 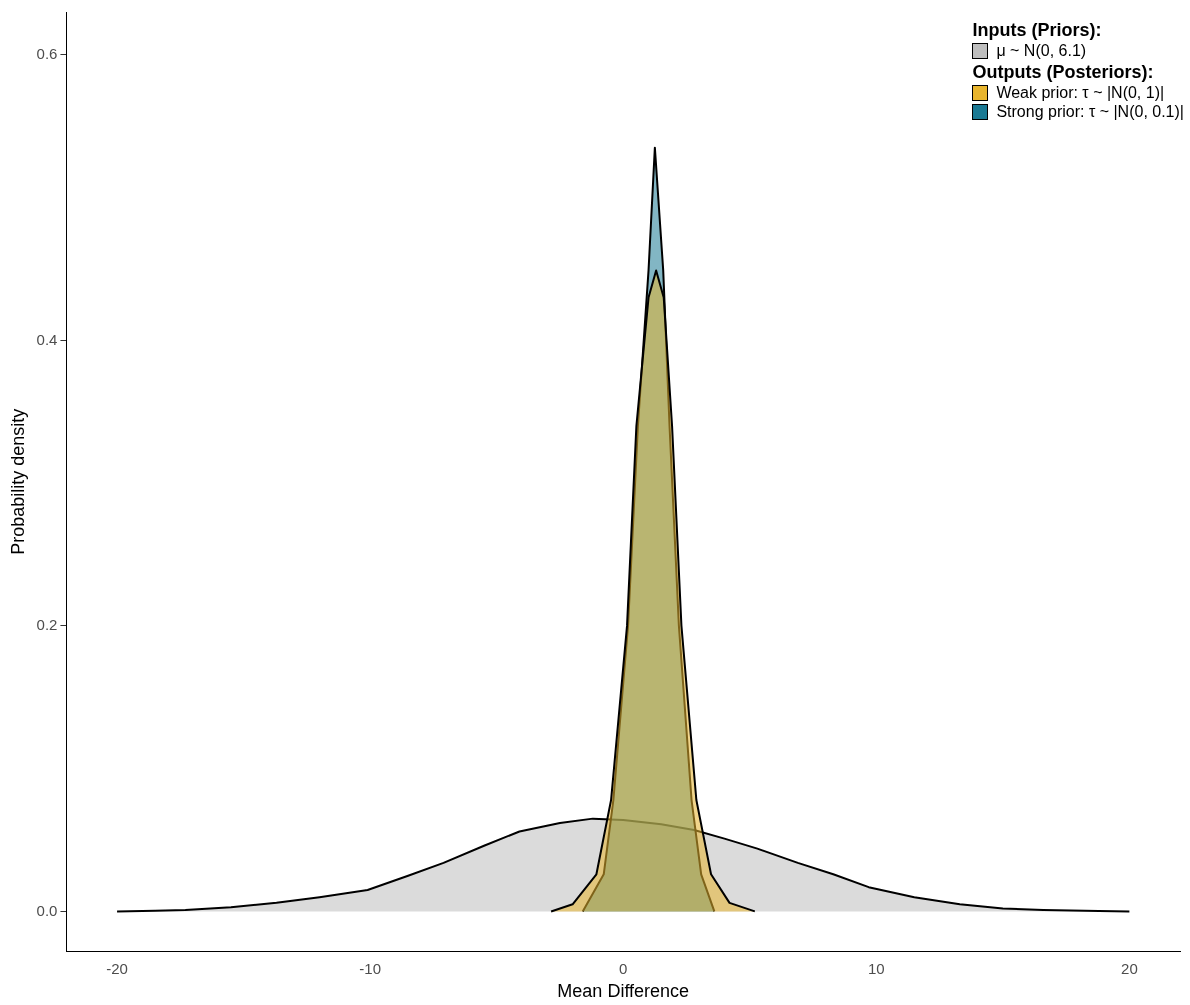 I want to click on x-tick-label: -20, so click(x=117, y=968).